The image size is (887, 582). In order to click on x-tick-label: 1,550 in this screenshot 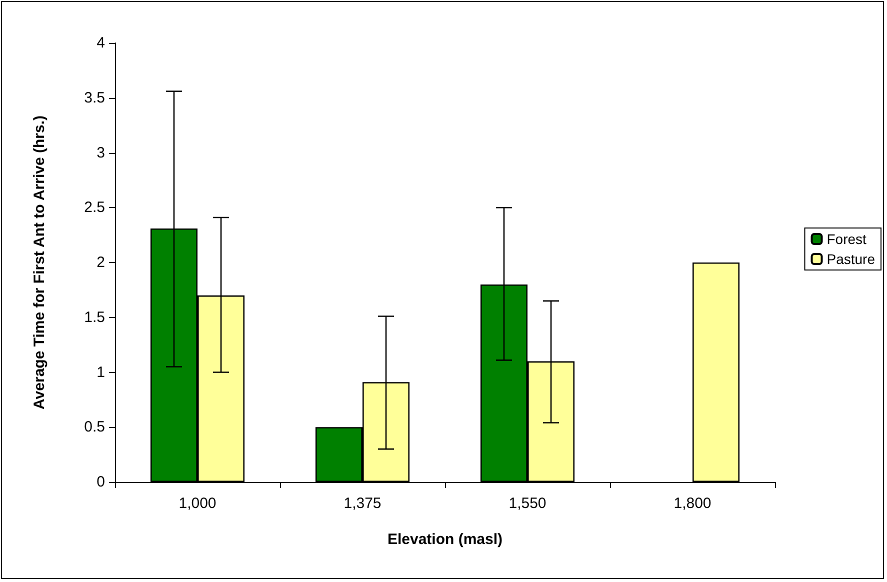, I will do `click(527, 503)`.